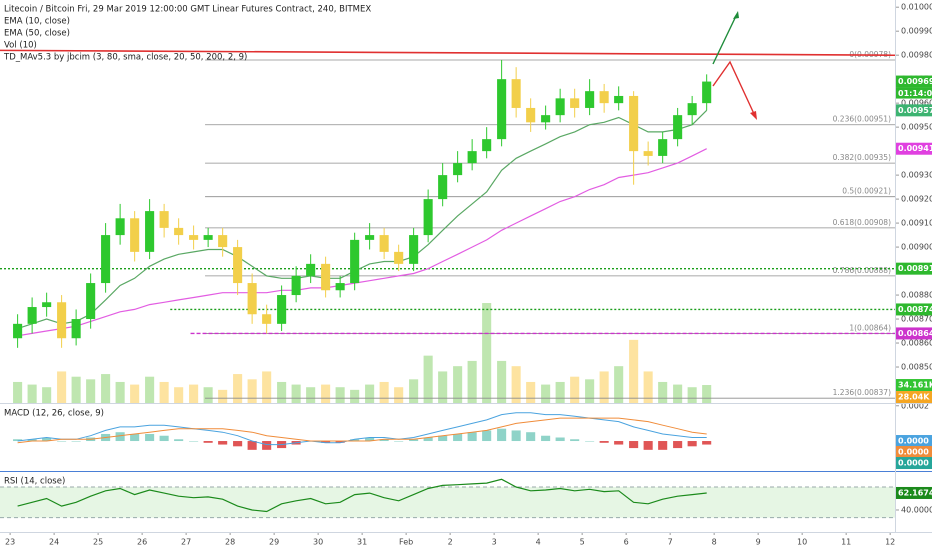 Image resolution: width=932 pixels, height=550 pixels. Describe the element at coordinates (34, 482) in the screenshot. I see `pane-title: RSI (14, close)` at that location.